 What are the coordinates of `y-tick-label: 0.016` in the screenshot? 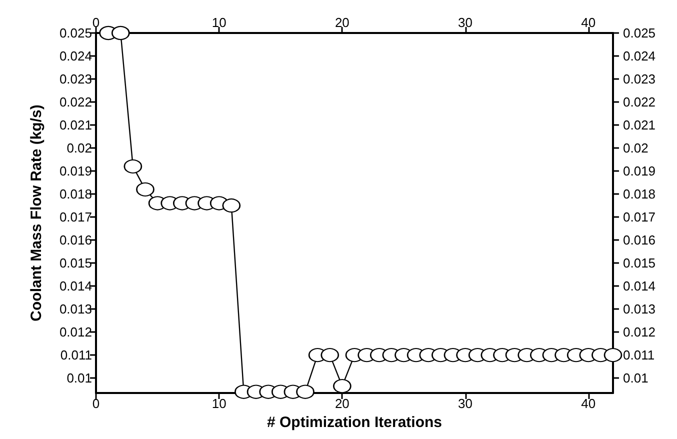 It's located at (75, 240).